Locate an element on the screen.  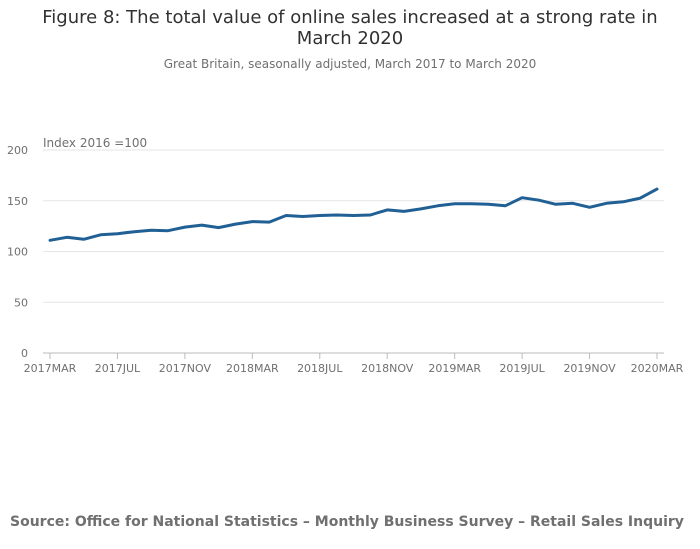
y-tick-label: 50 is located at coordinates (21, 302).